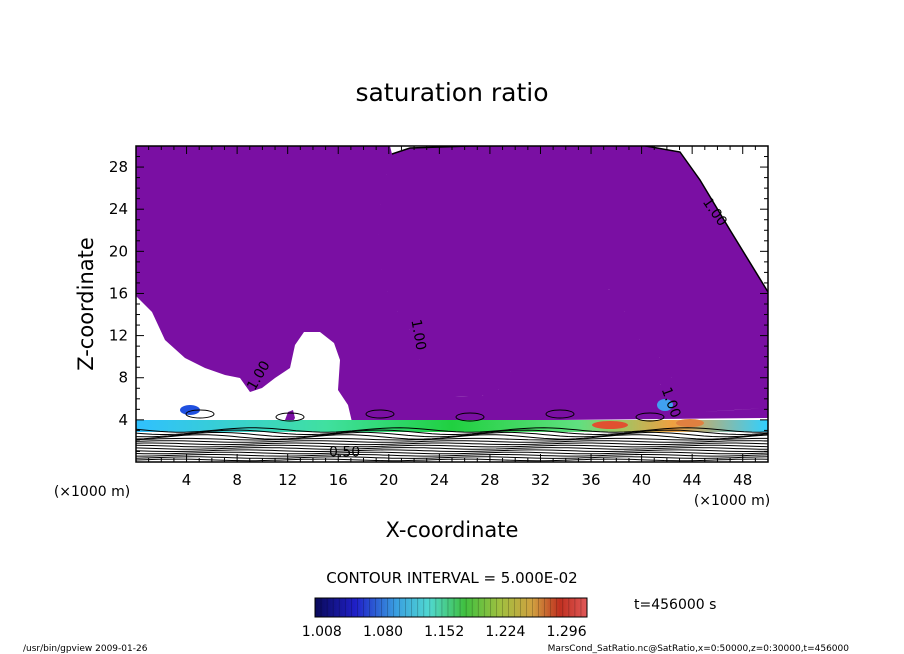 The image size is (904, 654). Describe the element at coordinates (505, 632) in the screenshot. I see `colorbar-tick-label: 1.224` at that location.